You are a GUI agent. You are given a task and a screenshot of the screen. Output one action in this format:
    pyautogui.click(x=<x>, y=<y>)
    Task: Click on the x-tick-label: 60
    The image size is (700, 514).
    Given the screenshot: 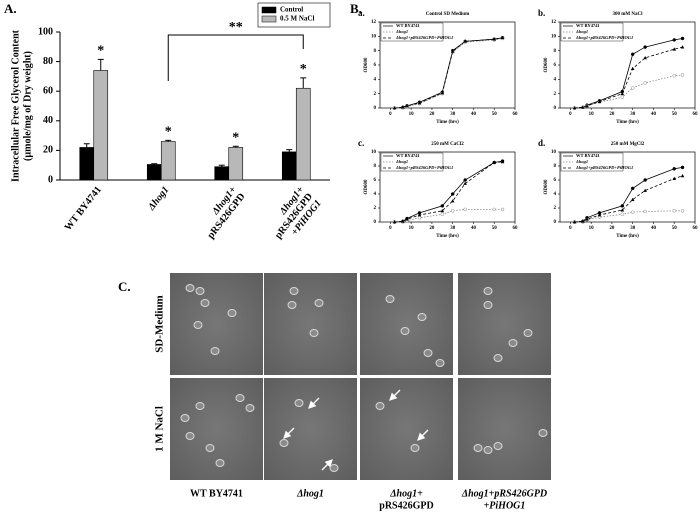 What is the action you would take?
    pyautogui.click(x=696, y=228)
    